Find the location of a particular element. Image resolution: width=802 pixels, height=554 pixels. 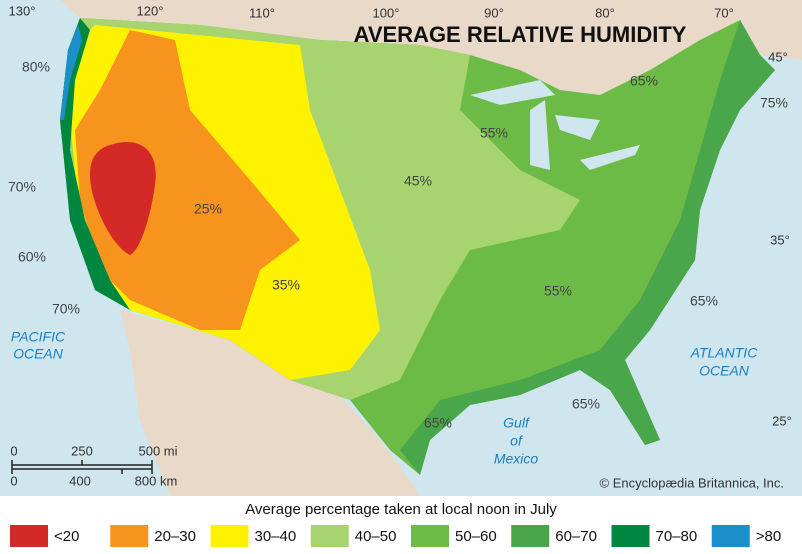

scale-label: 500 mi is located at coordinates (157, 450).